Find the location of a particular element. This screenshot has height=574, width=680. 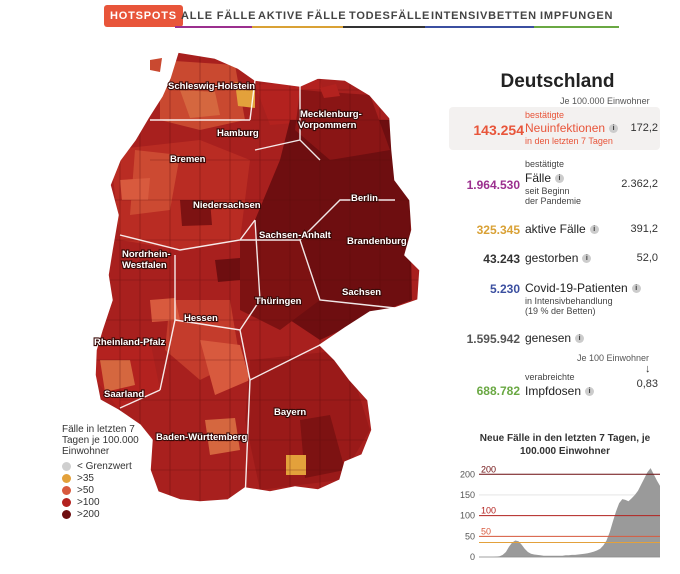

label-hamburg: Hamburg is located at coordinates (238, 133).